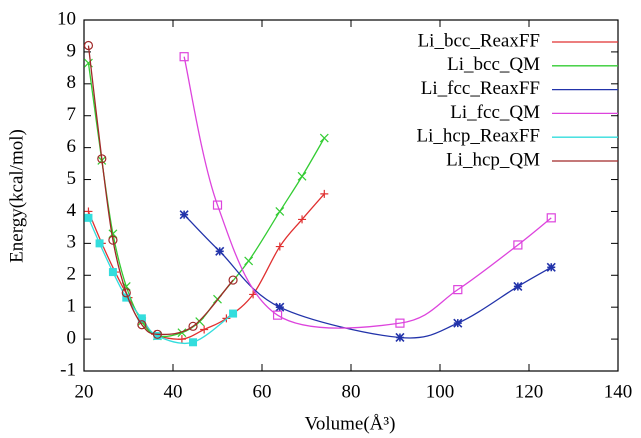 This screenshot has height=438, width=641. What do you see at coordinates (206, 266) in the screenshot?
I see `series-line` at bounding box center [206, 266].